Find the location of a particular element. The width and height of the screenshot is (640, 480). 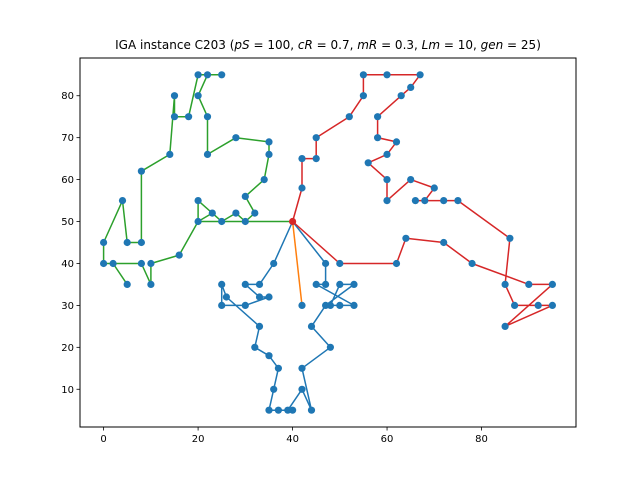

title-param-name: pS is located at coordinates (241, 45).